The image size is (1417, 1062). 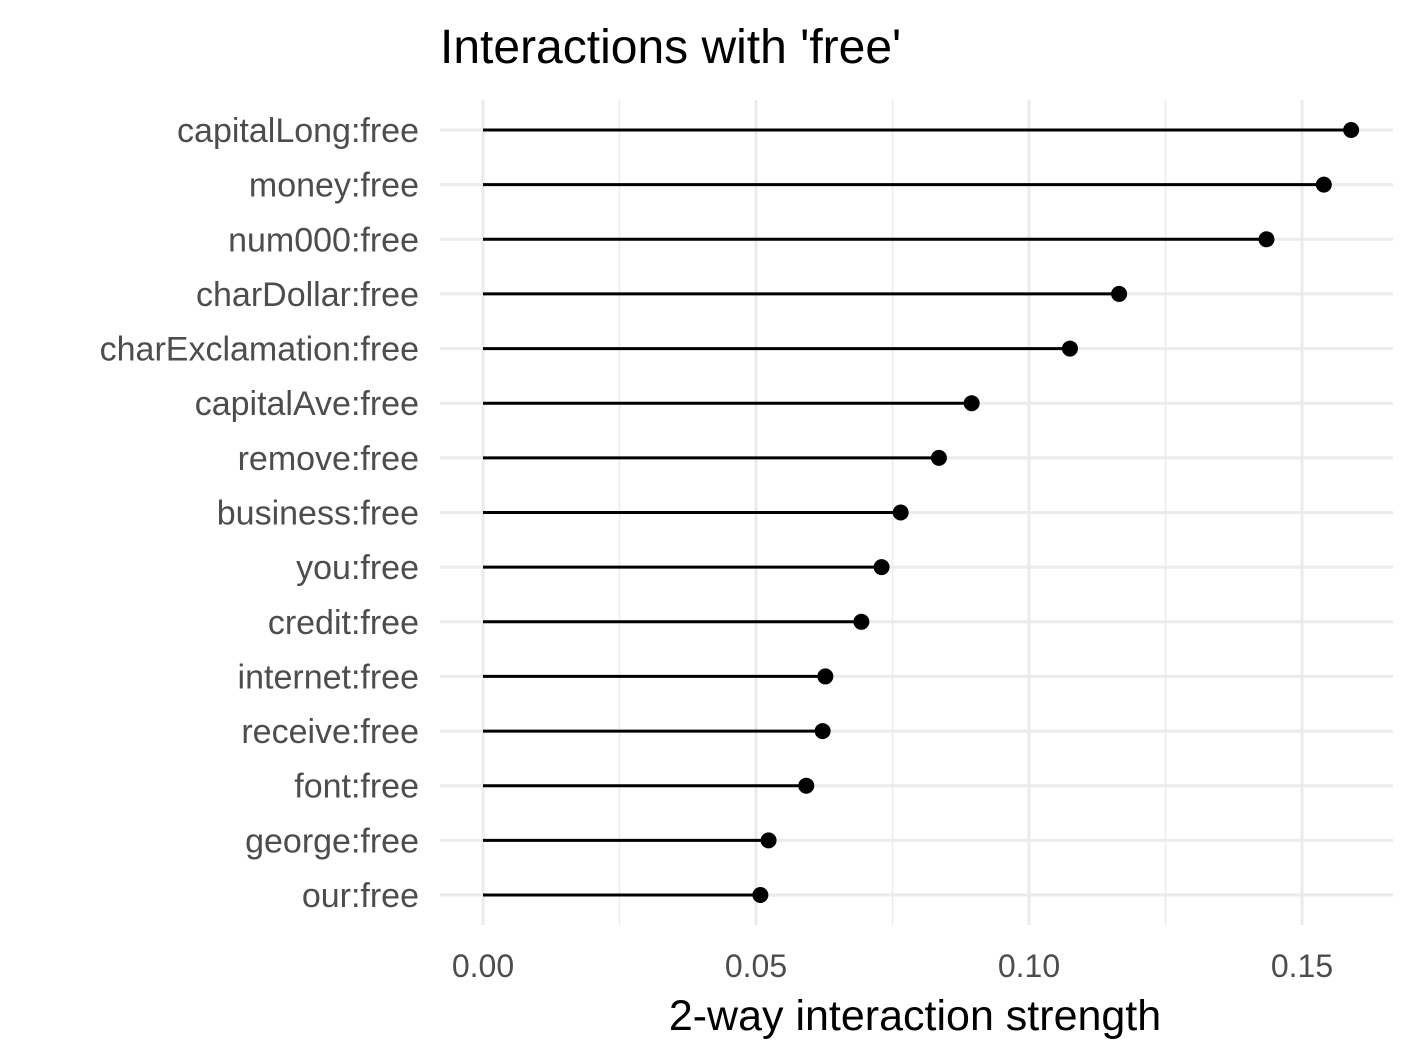 What do you see at coordinates (356, 787) in the screenshot?
I see `y-category-label: font:free` at bounding box center [356, 787].